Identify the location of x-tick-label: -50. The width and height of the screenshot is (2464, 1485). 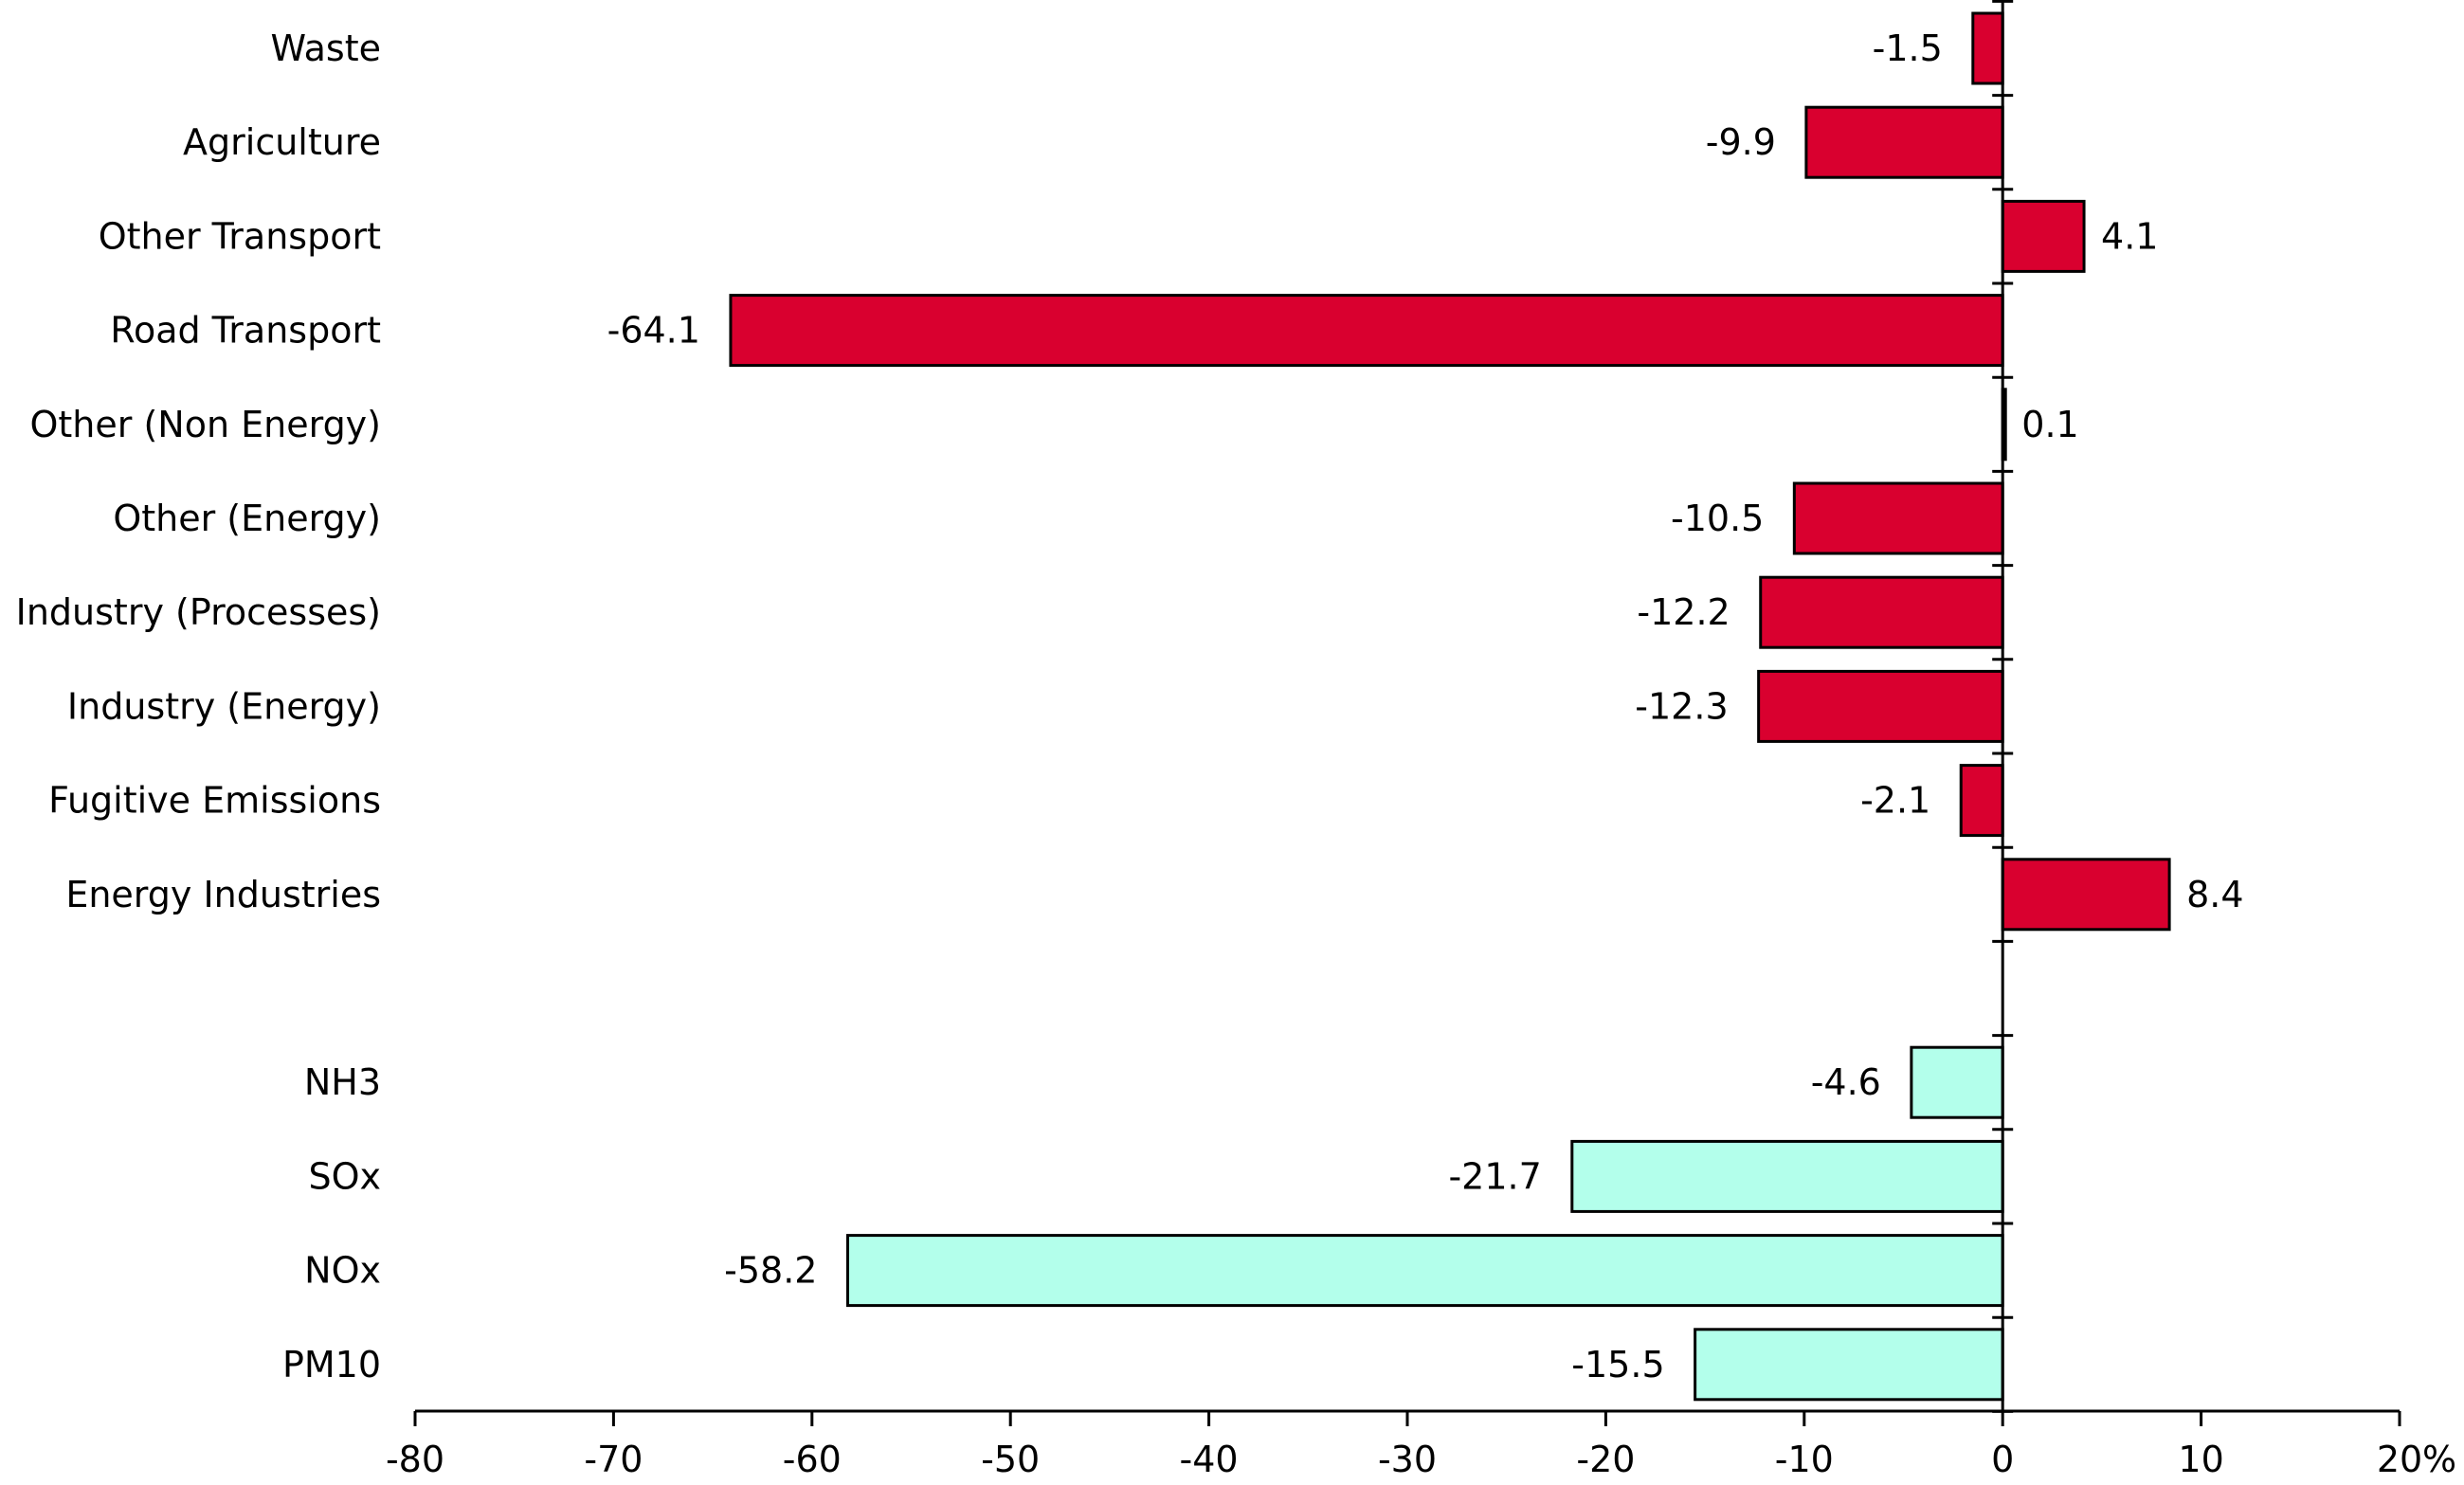
(1011, 1459).